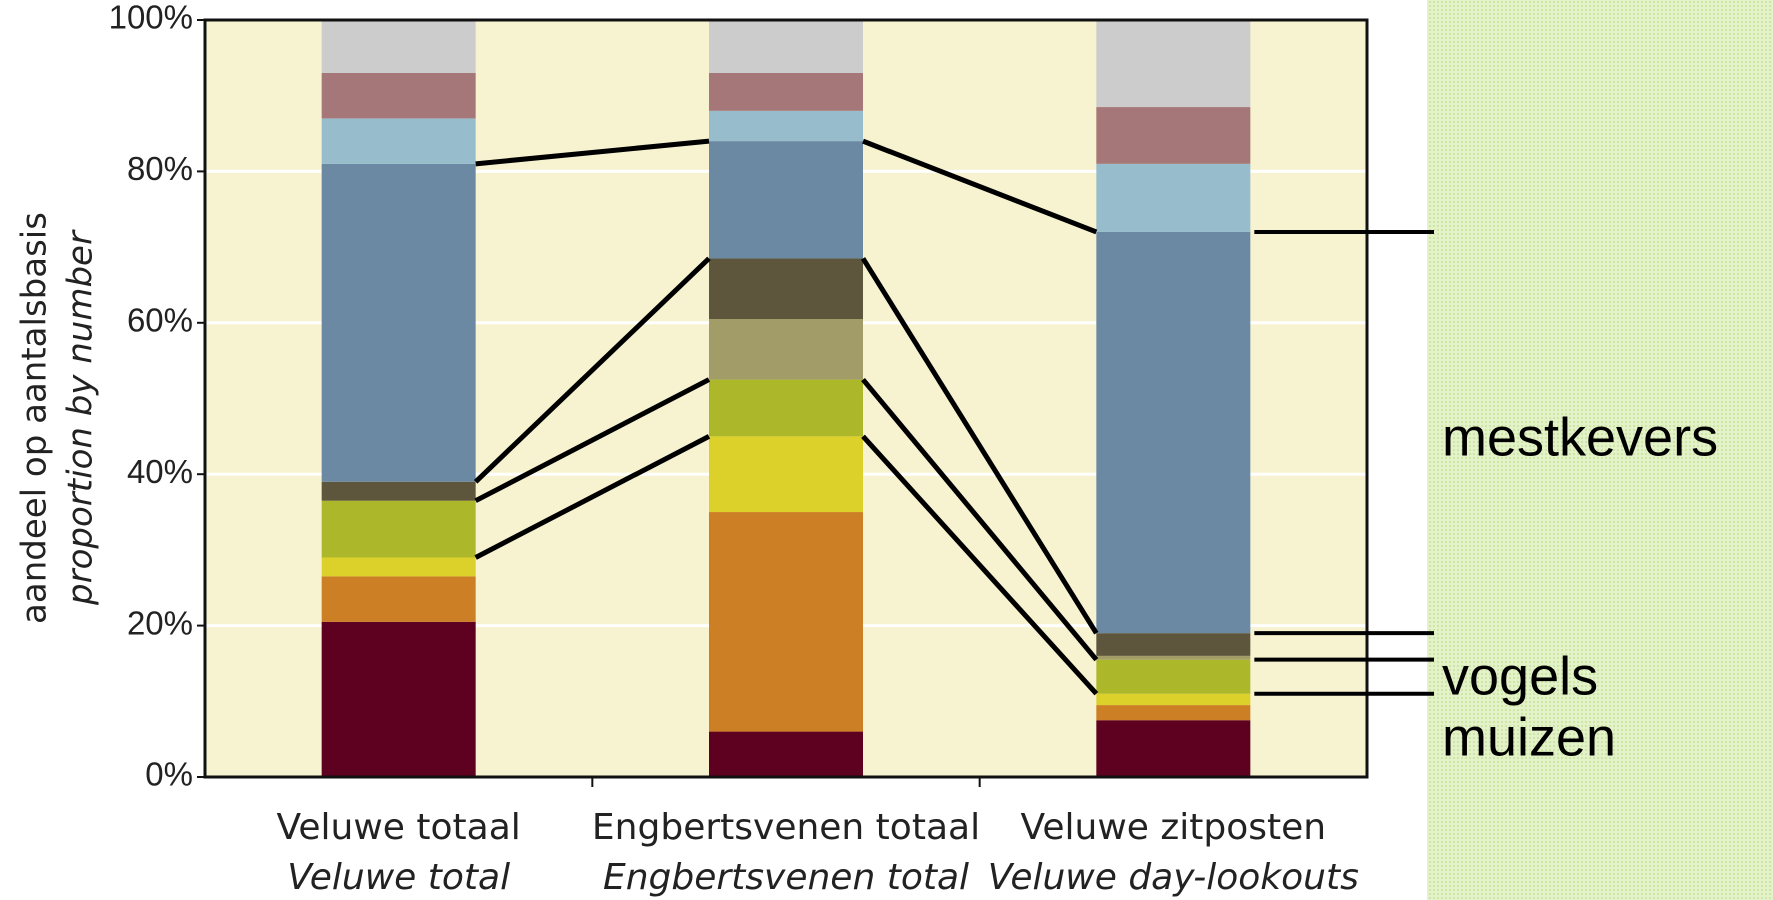  What do you see at coordinates (786, 827) in the screenshot?
I see `x-tick-label: Engbertsvenen totaal` at bounding box center [786, 827].